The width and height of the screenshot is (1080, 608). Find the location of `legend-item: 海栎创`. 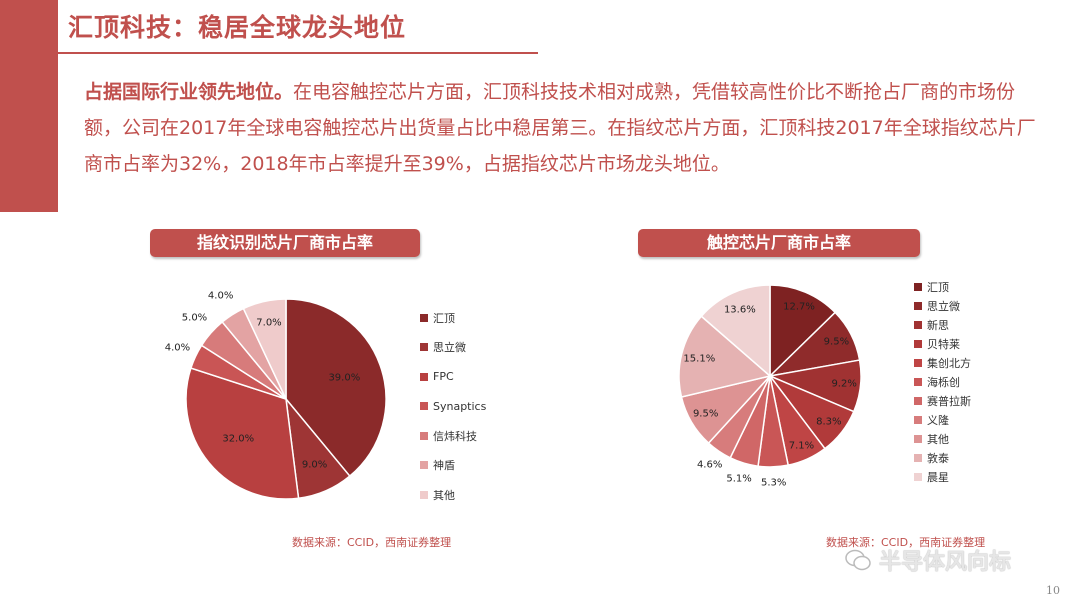

legend-item: 海栎创 is located at coordinates (942, 381).